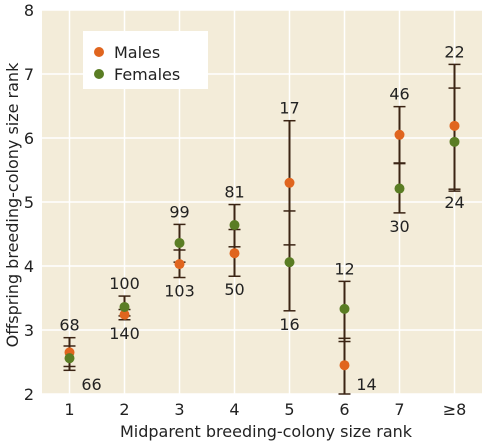 This screenshot has height=444, width=486. I want to click on y-tick-labels: 2 3 4 5 6 7 8, so click(29, 202).